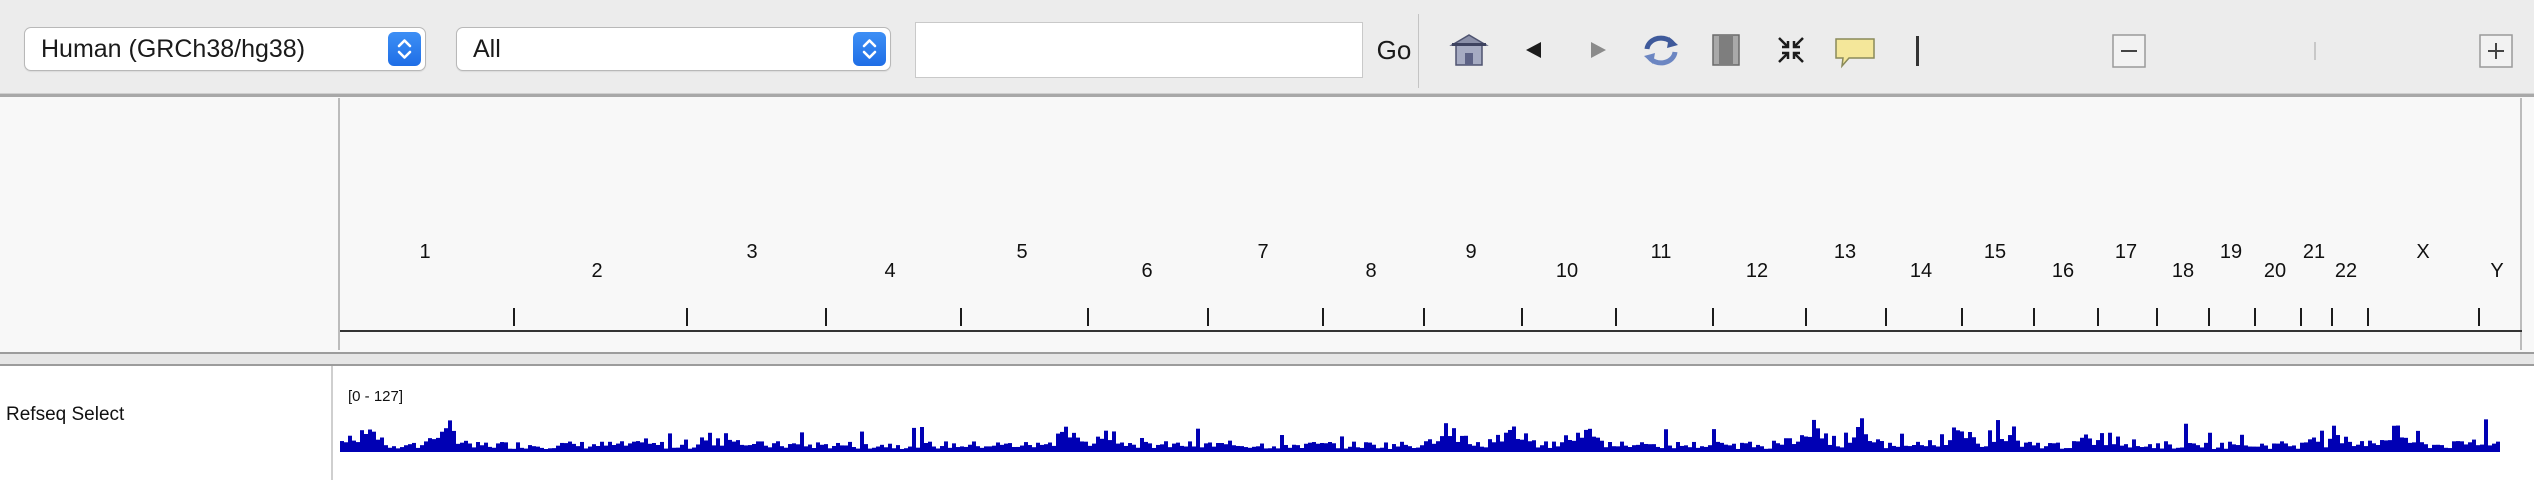 Image resolution: width=2534 pixels, height=480 pixels. I want to click on go-button: Go, so click(1394, 50).